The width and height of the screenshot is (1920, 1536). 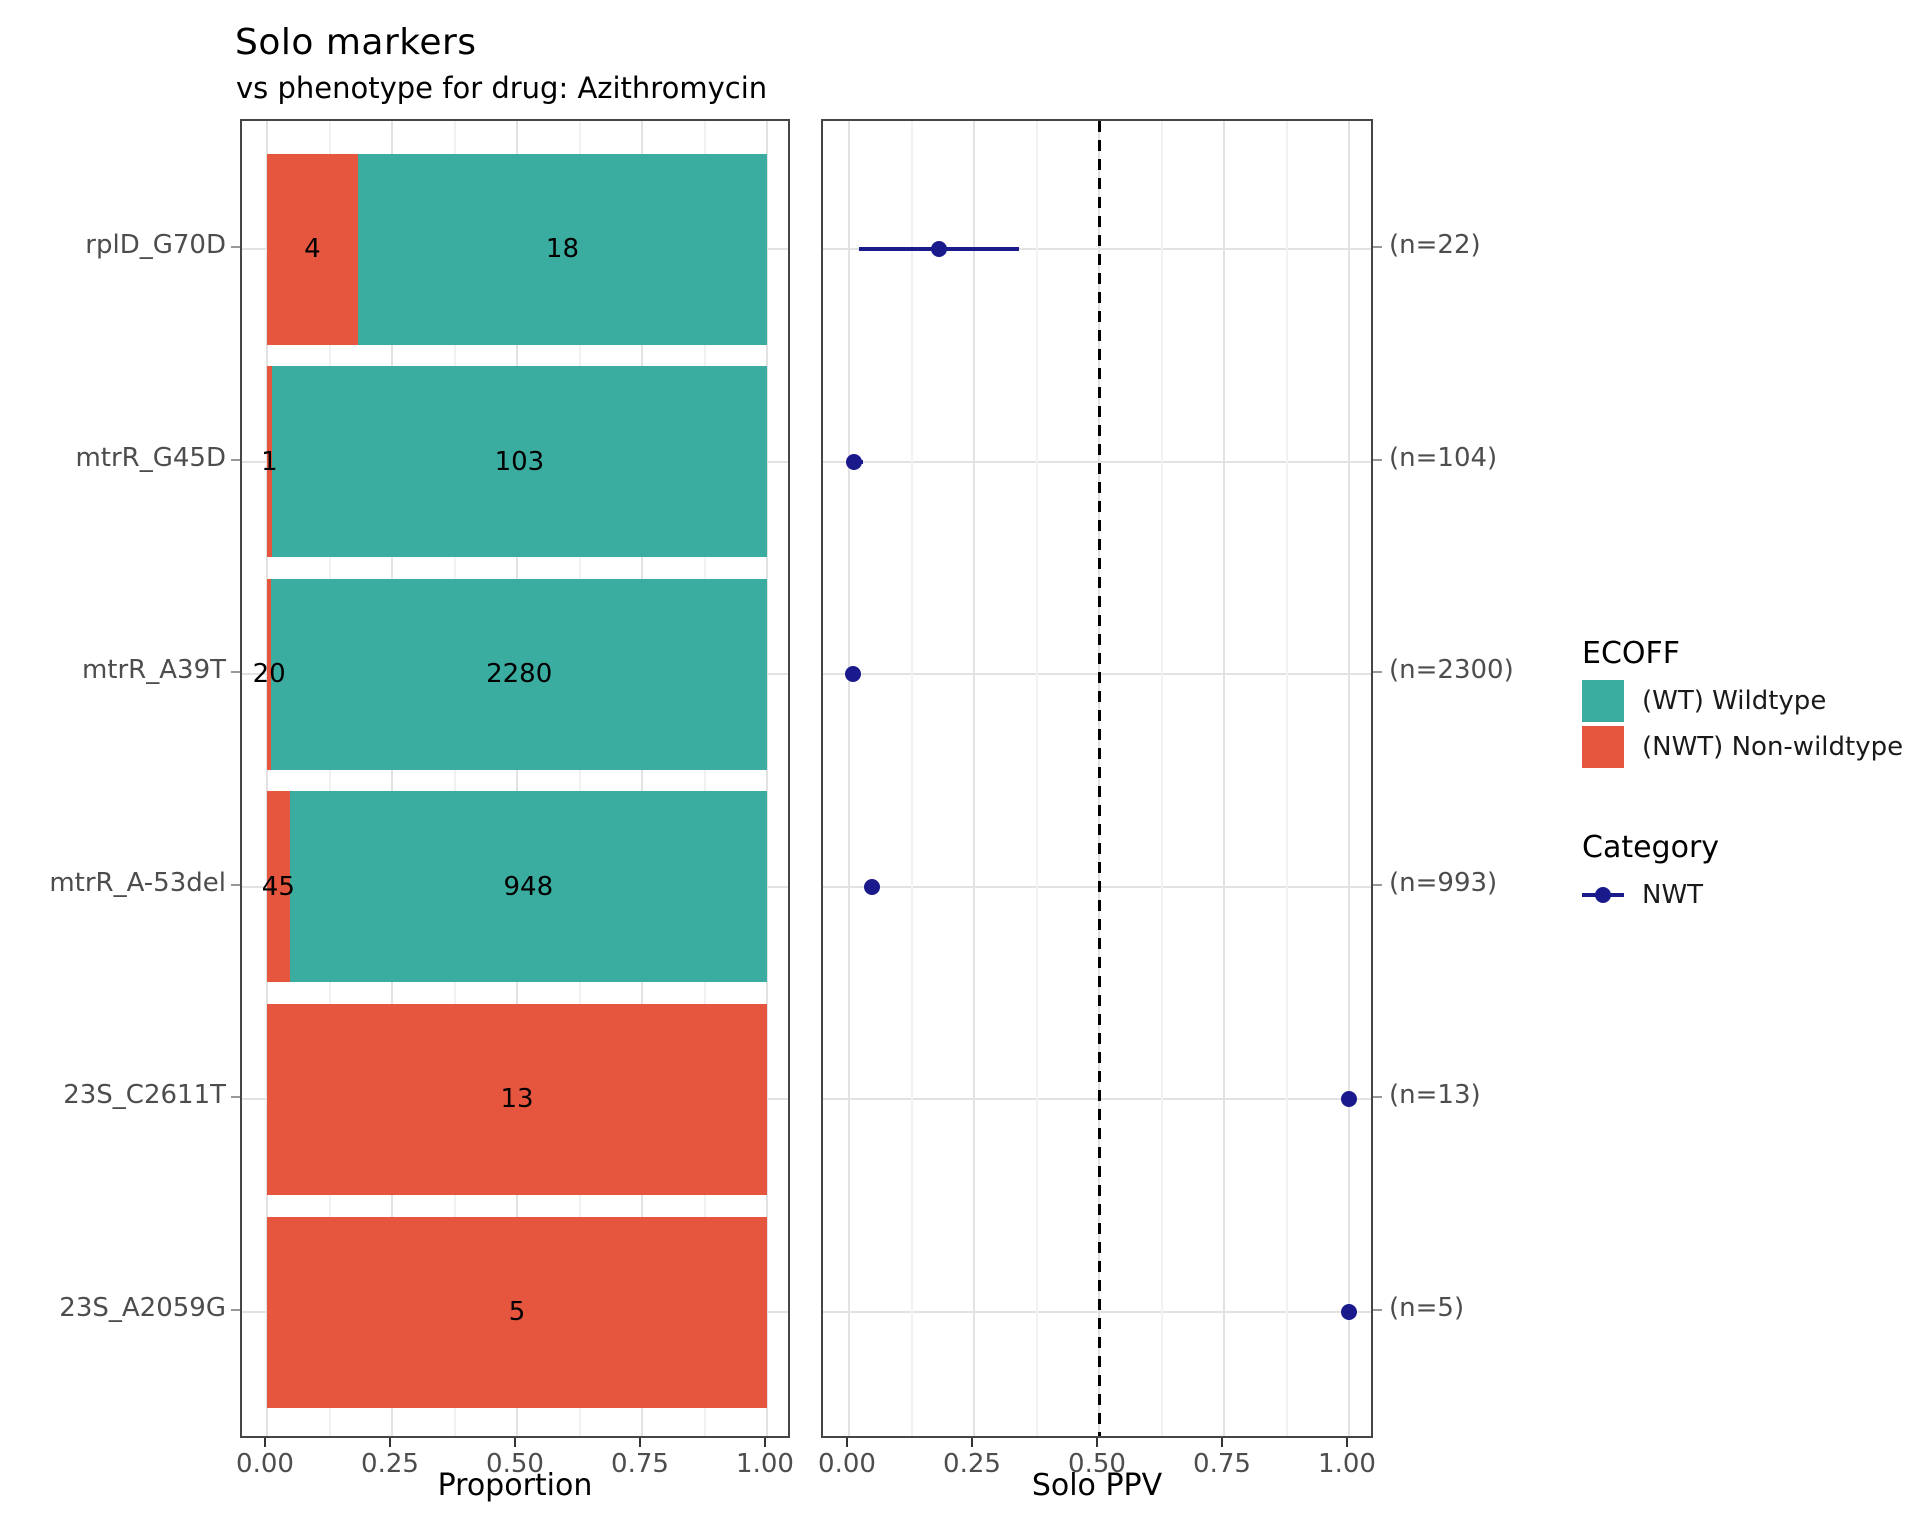 What do you see at coordinates (1651, 847) in the screenshot?
I see `legend-title-category: Category` at bounding box center [1651, 847].